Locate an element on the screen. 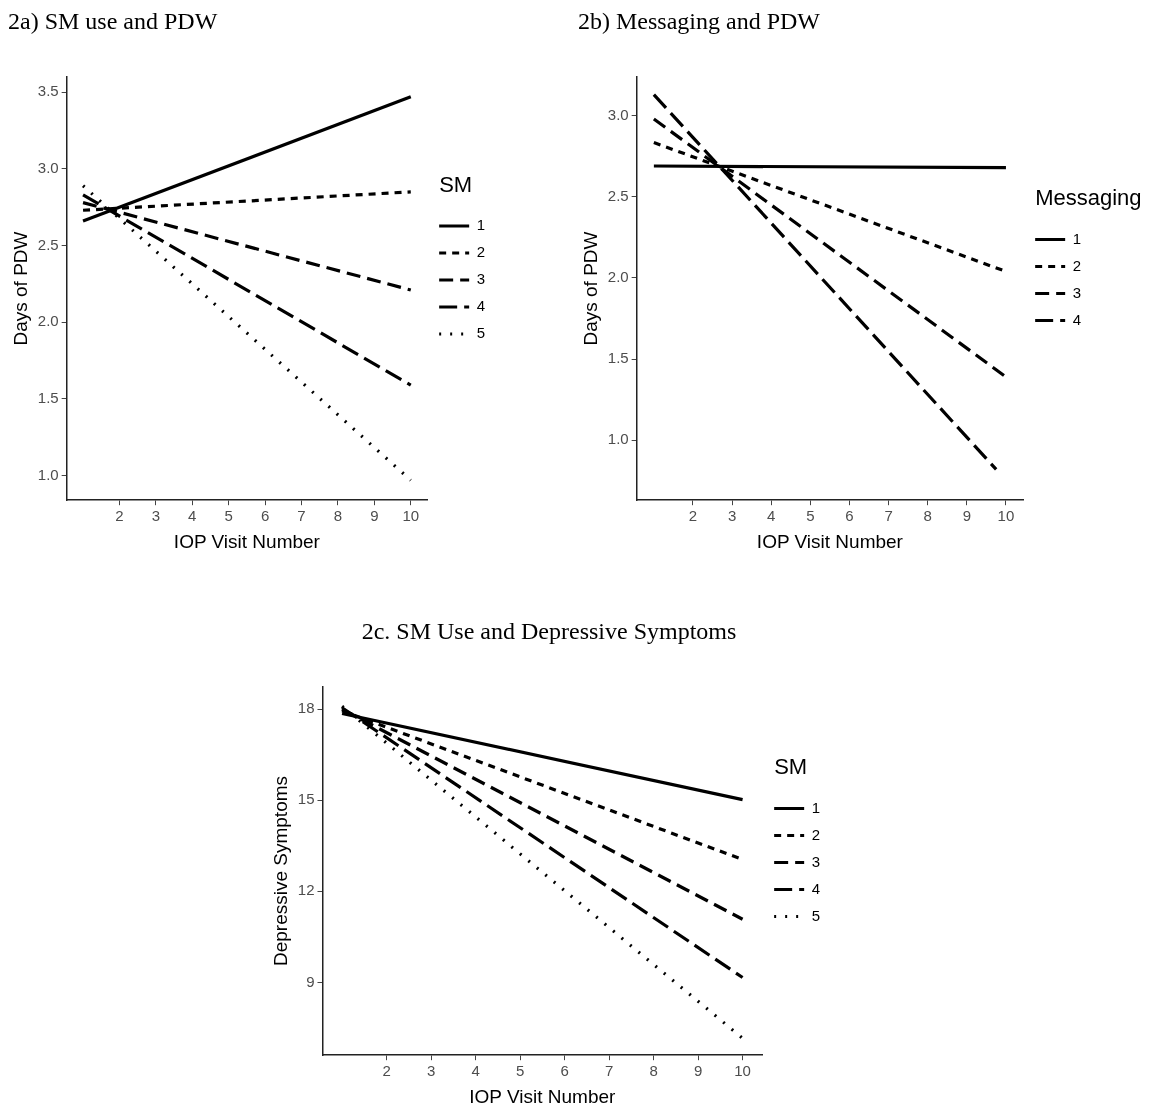  chart-title: 2b) Messaging and PDW is located at coordinates (699, 20).